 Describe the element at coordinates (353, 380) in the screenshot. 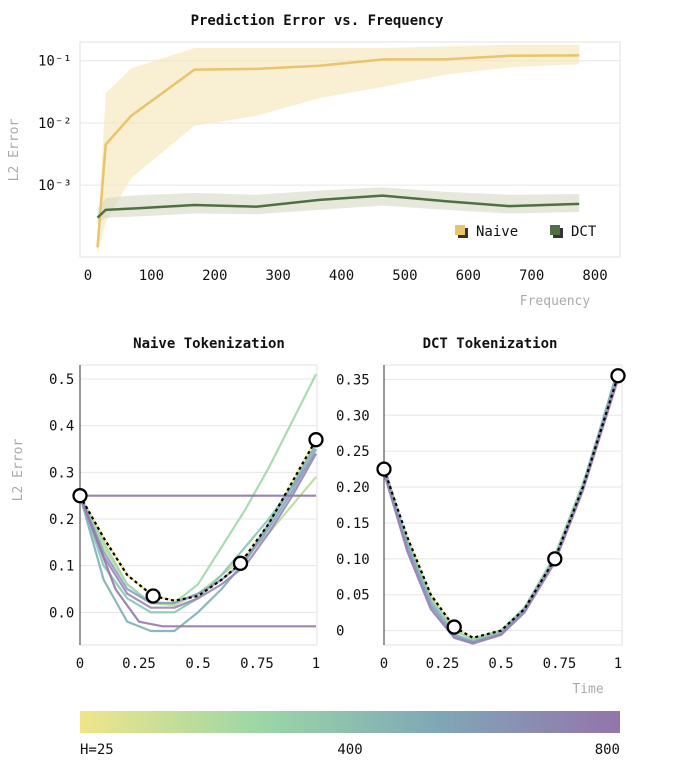

I see `dct-ytick-label: 0.35` at that location.